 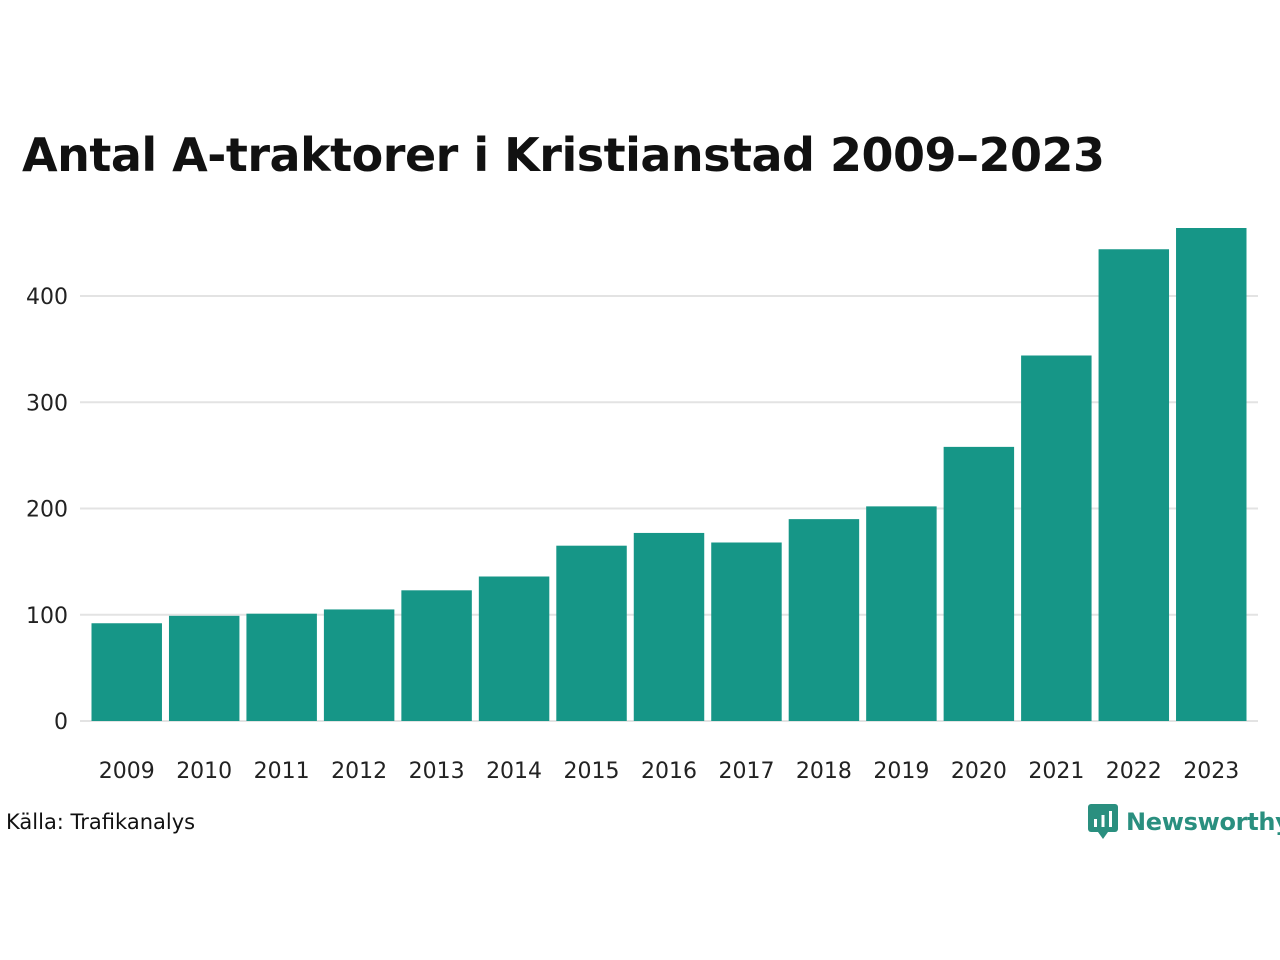 What do you see at coordinates (1203, 822) in the screenshot?
I see `brand-name: Newsworthy` at bounding box center [1203, 822].